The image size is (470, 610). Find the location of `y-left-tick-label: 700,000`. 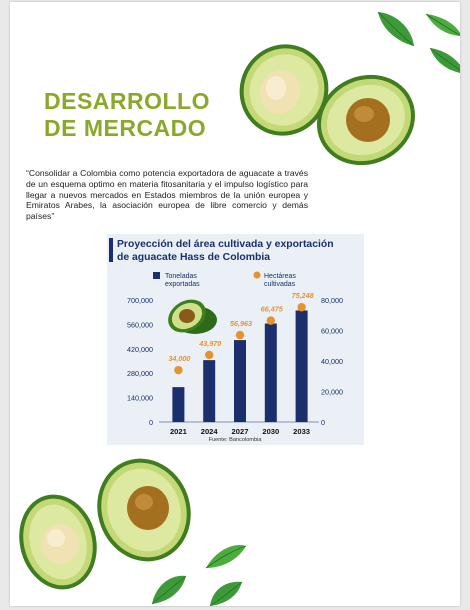

y-left-tick-label: 700,000 is located at coordinates (140, 300).